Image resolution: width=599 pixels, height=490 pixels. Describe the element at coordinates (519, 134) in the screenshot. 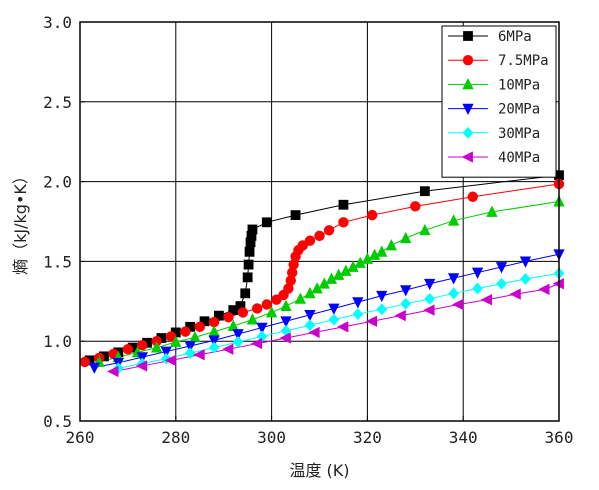

I see `legend-label: 30MPa` at that location.